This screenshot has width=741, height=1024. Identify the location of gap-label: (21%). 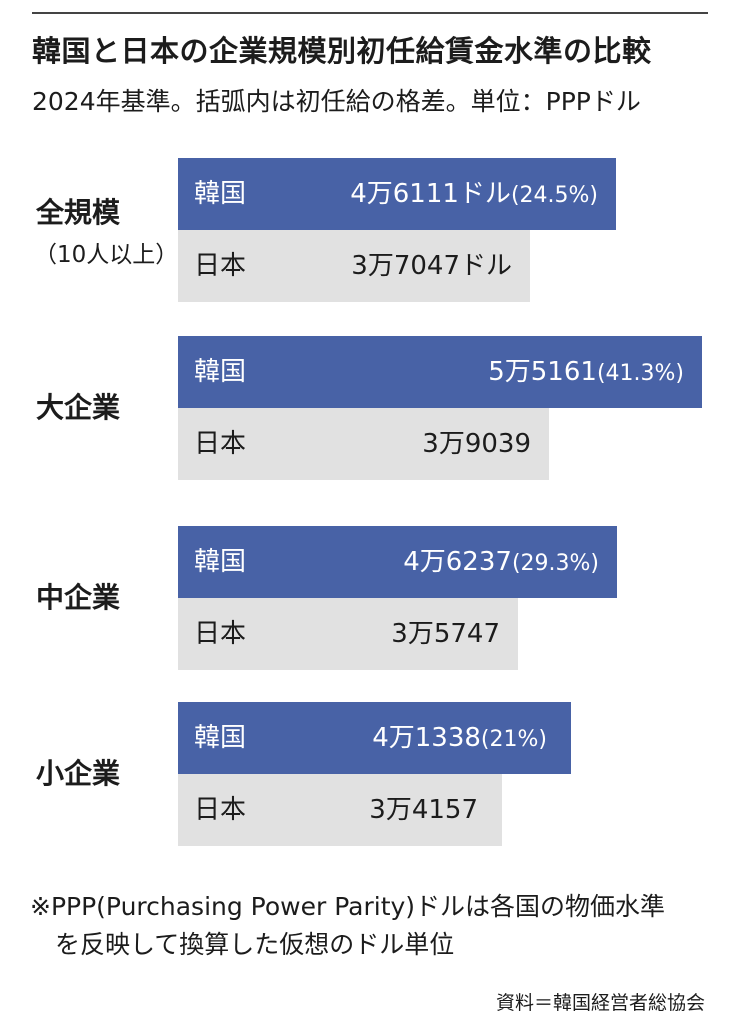
(513, 739).